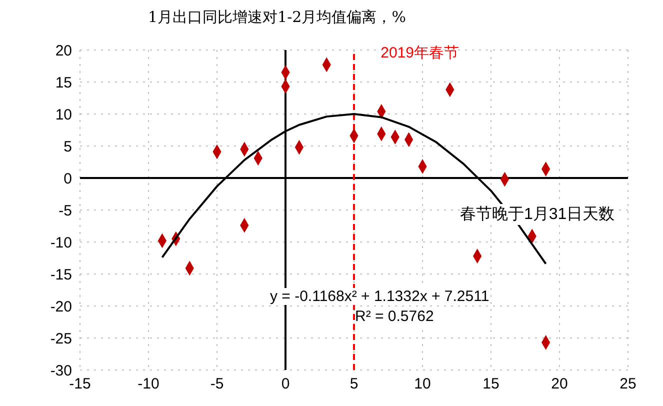 The height and width of the screenshot is (406, 663). What do you see at coordinates (61, 243) in the screenshot?
I see `y-tick-label: -10` at bounding box center [61, 243].